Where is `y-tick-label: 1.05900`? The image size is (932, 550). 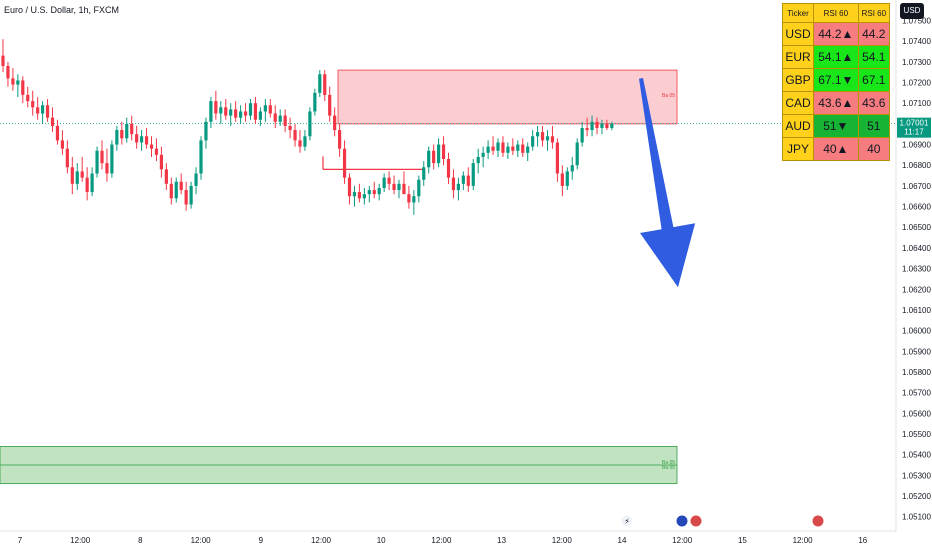
y-tick-label: 1.05900 is located at coordinates (916, 351).